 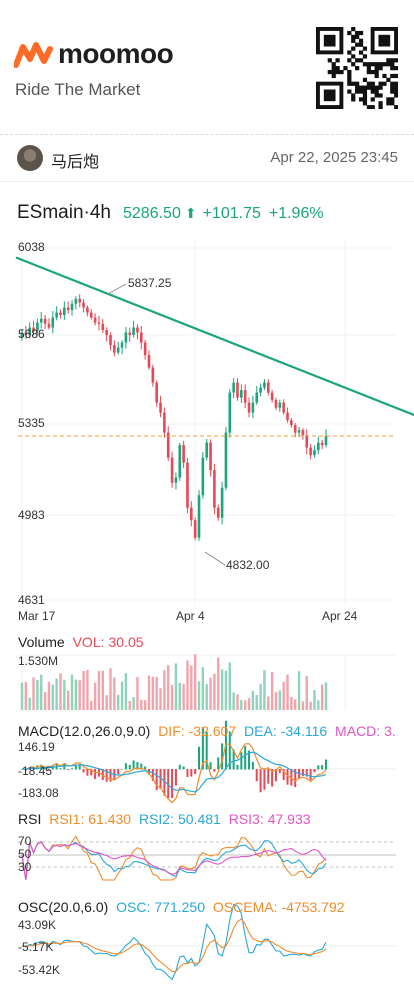 I want to click on last-price: 5286.50, so click(x=152, y=213).